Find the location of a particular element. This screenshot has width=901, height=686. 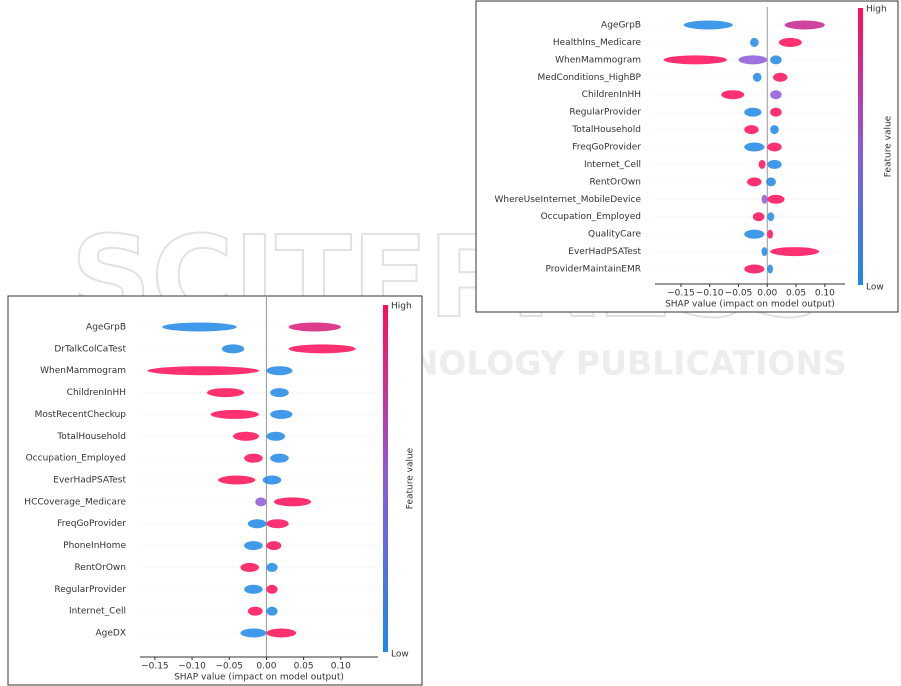

feature-label: ProviderMaintainEMR is located at coordinates (594, 270).